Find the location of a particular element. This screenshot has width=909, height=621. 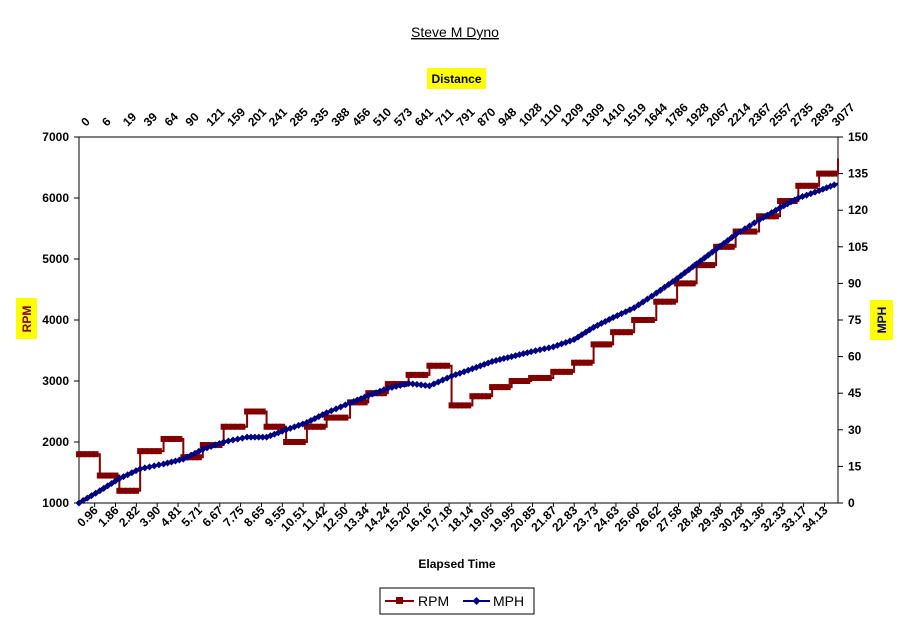

x-tick-label: 7.75 is located at coordinates (233, 516).